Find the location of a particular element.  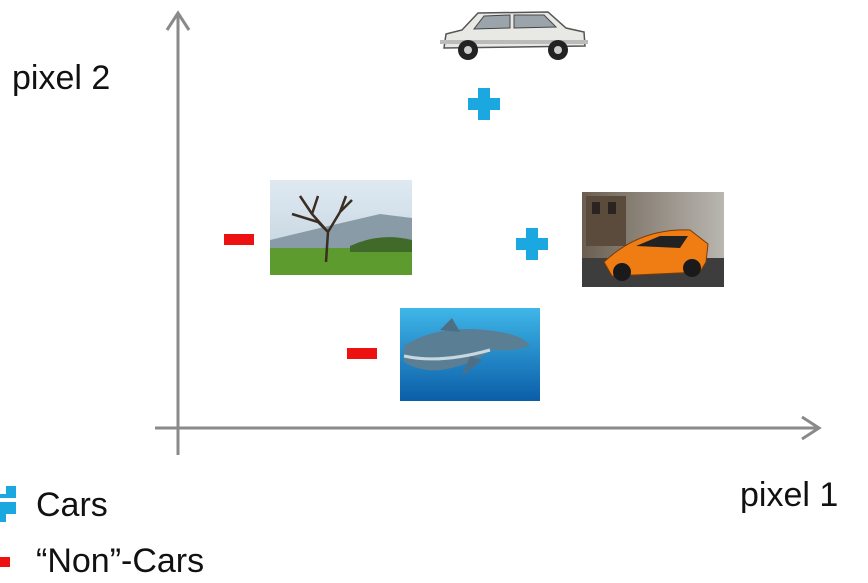

legend-minus is located at coordinates (5, 562).